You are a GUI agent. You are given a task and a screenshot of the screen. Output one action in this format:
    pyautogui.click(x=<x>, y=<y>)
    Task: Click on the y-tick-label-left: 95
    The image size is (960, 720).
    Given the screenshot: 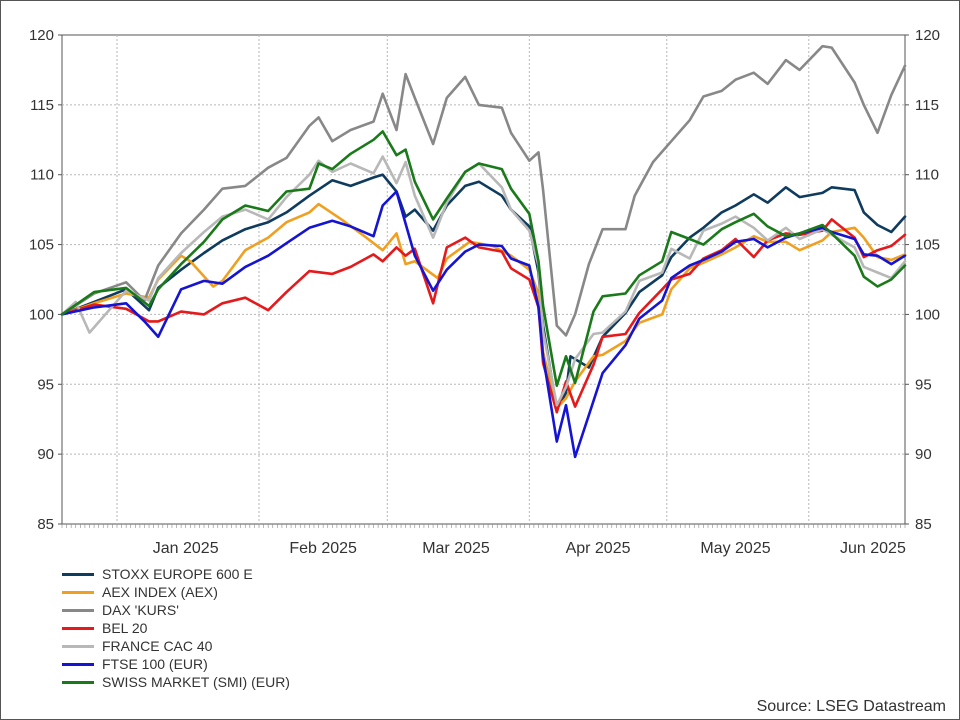 What is the action you would take?
    pyautogui.click(x=45, y=384)
    